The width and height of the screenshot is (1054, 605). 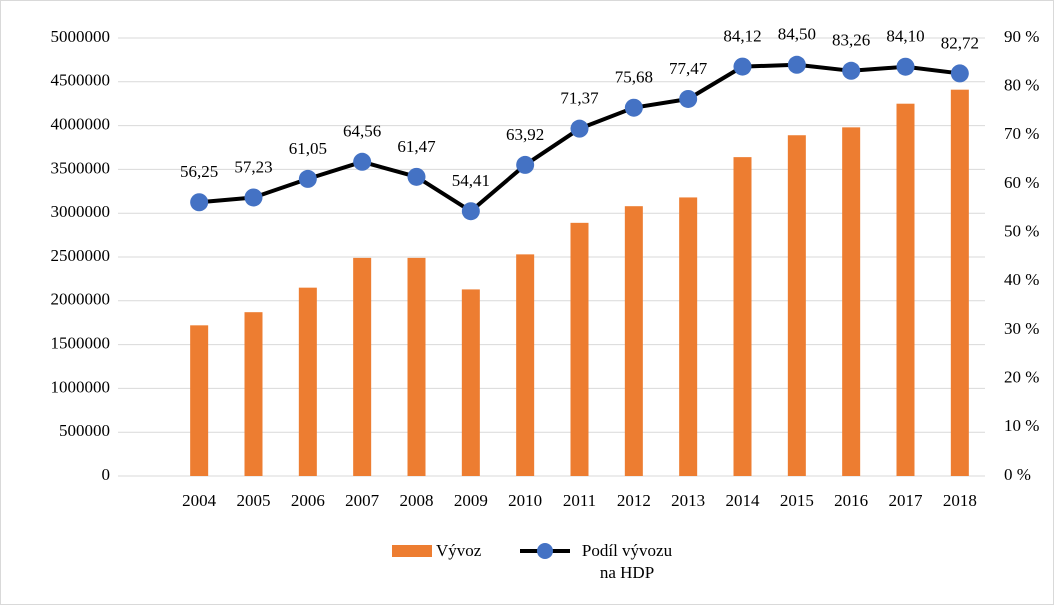 What do you see at coordinates (1021, 36) in the screenshot?
I see `y2-tick-label: 90 %` at bounding box center [1021, 36].